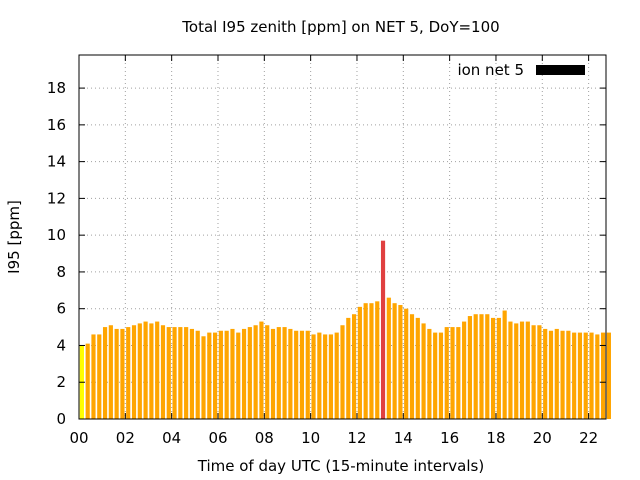  I want to click on legend-swatch, so click(560, 70).